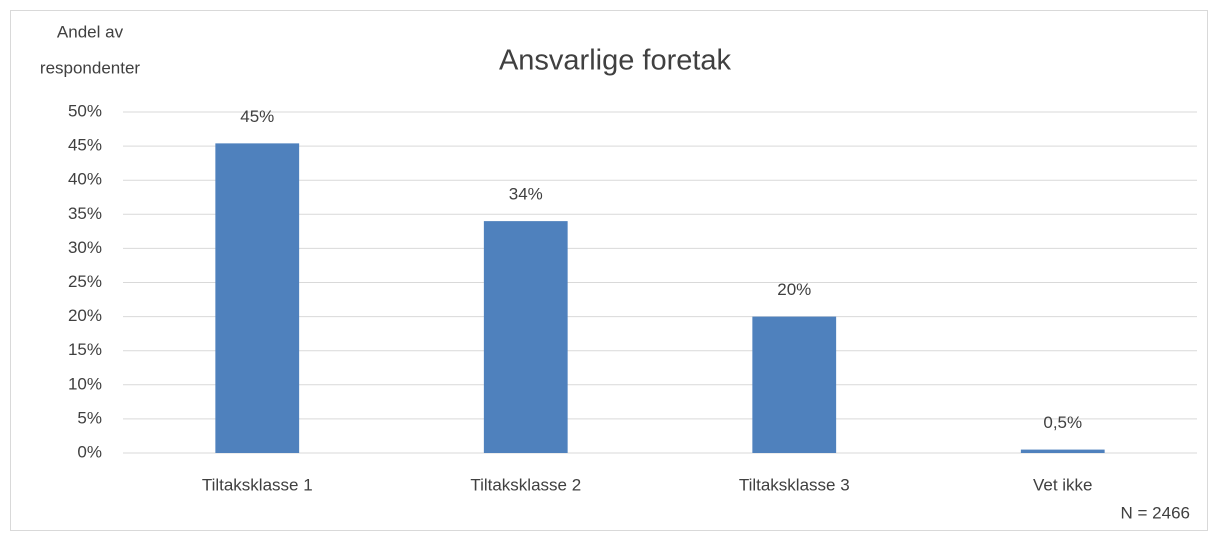 Image resolution: width=1209 pixels, height=535 pixels. What do you see at coordinates (85, 213) in the screenshot?
I see `y-tick-label: 35%` at bounding box center [85, 213].